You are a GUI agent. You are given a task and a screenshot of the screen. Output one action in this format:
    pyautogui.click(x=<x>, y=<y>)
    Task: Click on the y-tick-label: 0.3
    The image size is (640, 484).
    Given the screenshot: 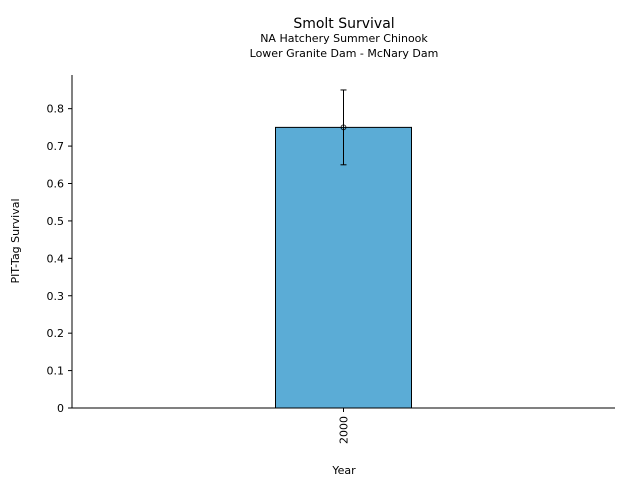 What is the action you would take?
    pyautogui.click(x=56, y=296)
    